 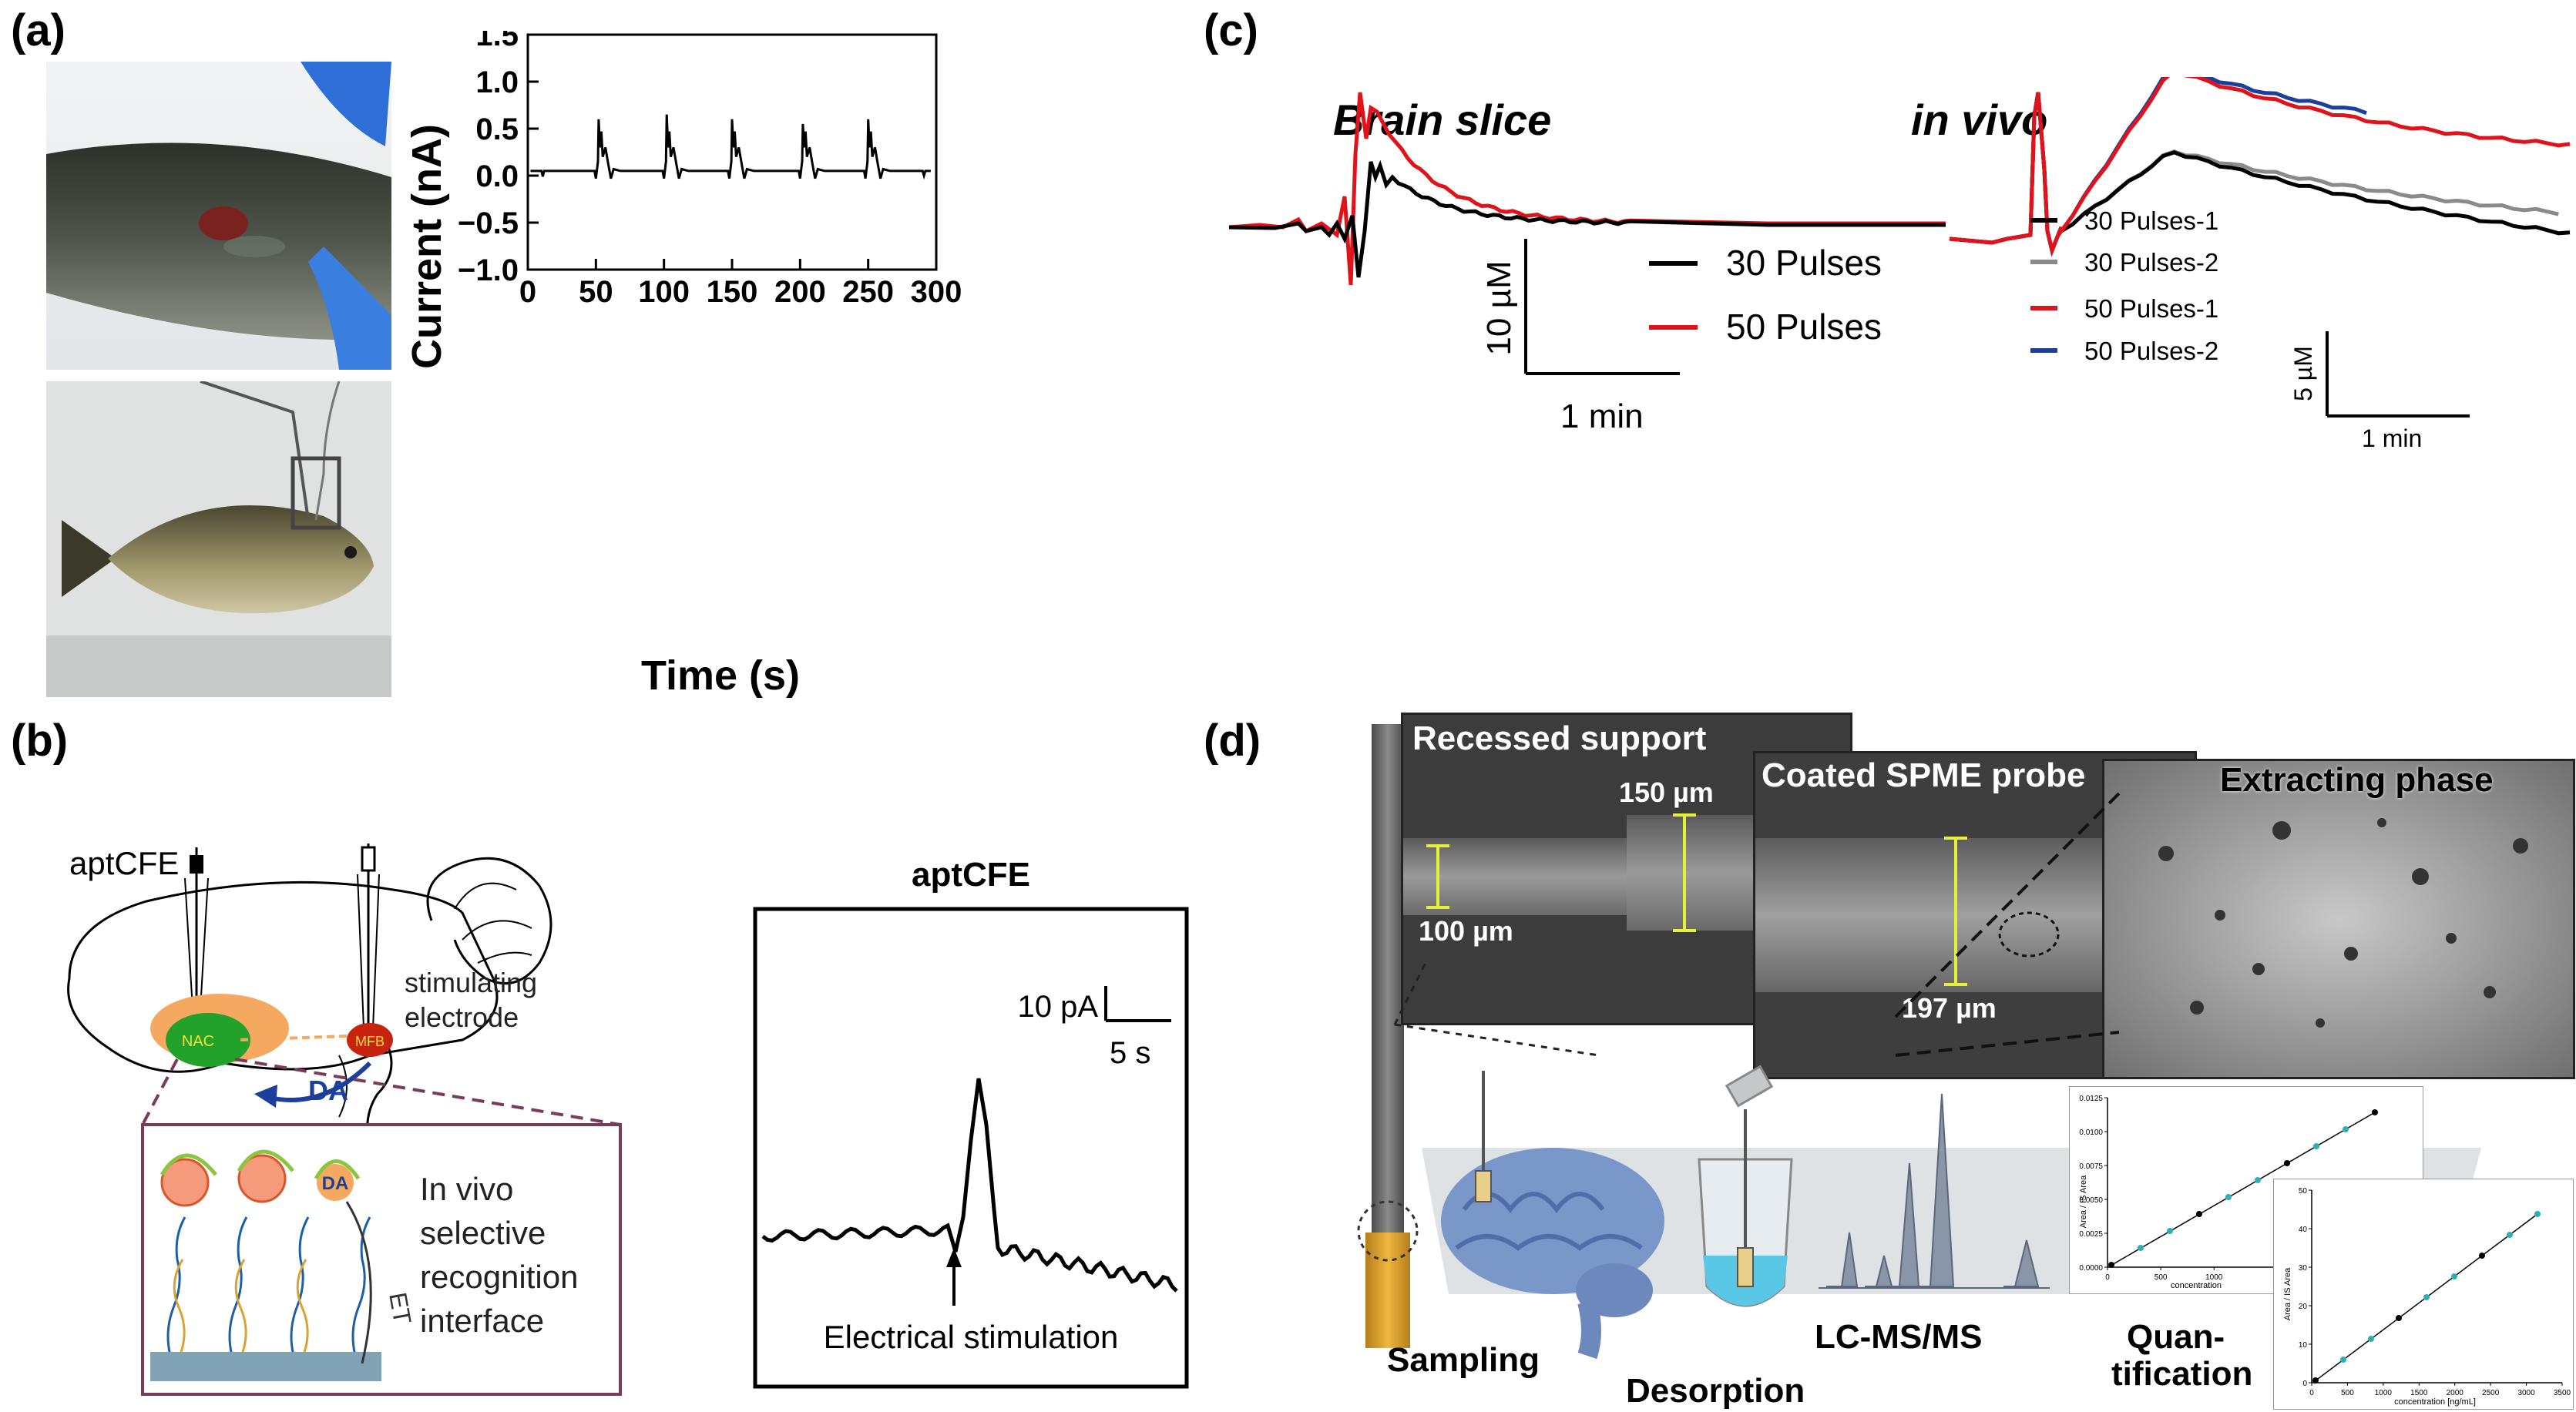 I want to click on da-molecule, so click(x=335, y=1182).